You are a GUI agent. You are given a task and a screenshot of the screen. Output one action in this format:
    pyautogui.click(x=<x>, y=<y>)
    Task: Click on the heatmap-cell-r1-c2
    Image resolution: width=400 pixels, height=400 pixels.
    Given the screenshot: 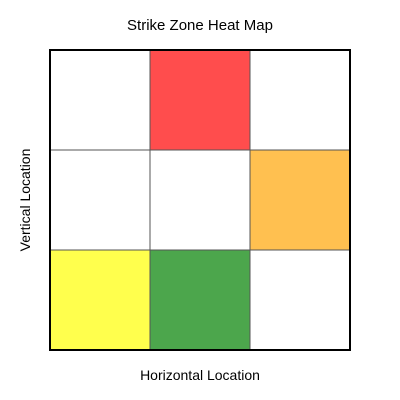 What is the action you would take?
    pyautogui.click(x=200, y=100)
    